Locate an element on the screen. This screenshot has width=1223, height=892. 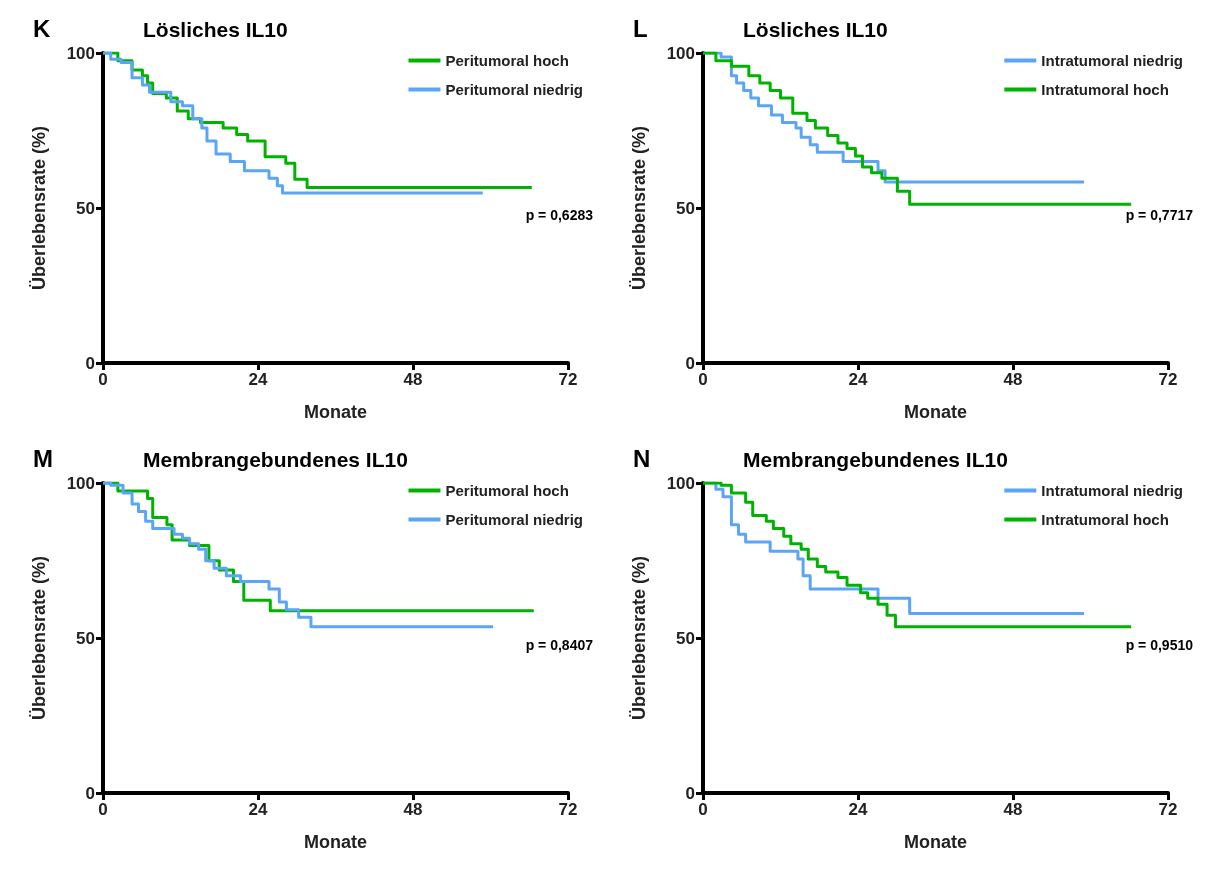
text: M is located at coordinates (43, 458).